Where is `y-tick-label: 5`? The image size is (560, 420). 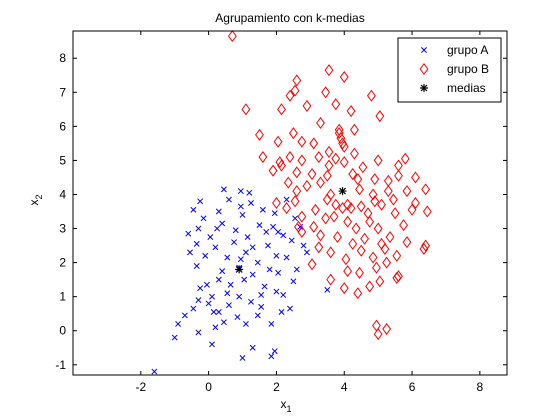 y-tick-label: 5 is located at coordinates (62, 160).